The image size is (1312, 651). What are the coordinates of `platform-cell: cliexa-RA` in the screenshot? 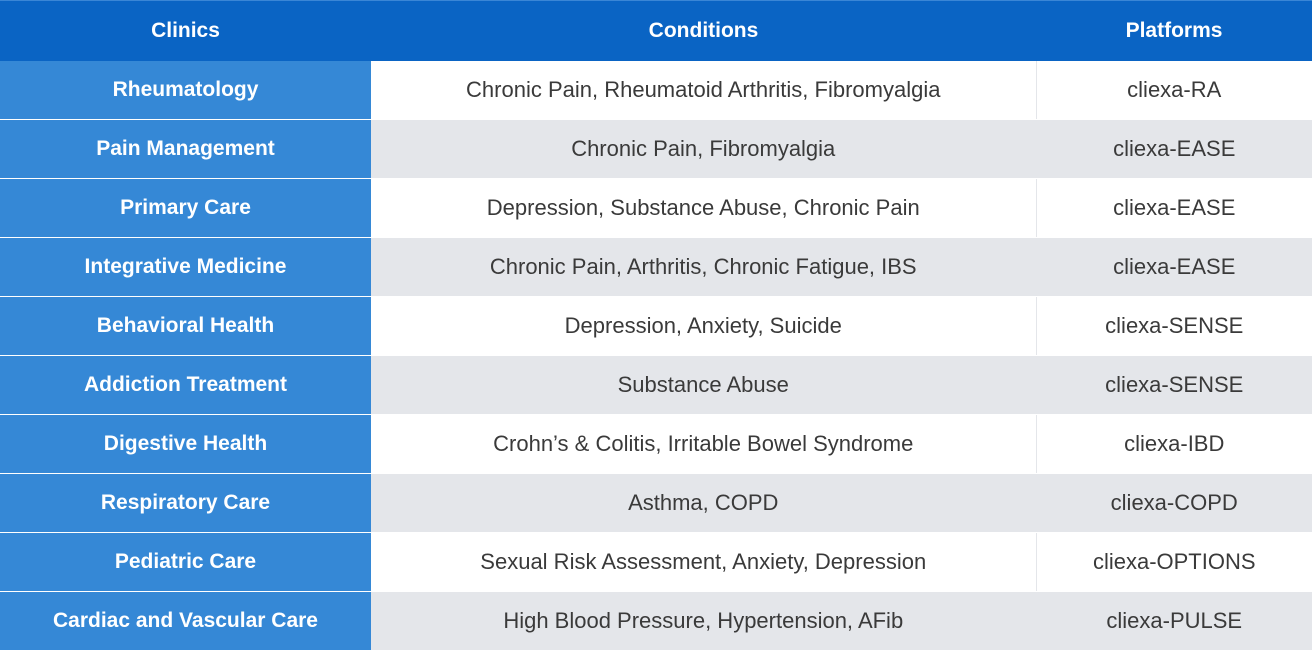 It's located at (1174, 90).